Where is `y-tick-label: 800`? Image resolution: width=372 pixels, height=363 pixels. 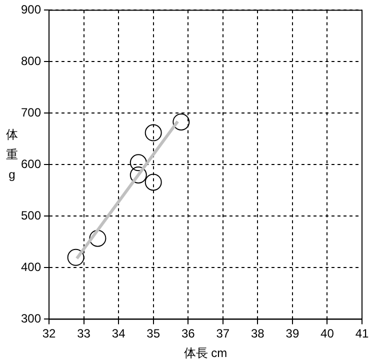
y-tick-label: 800 is located at coordinates (31, 61).